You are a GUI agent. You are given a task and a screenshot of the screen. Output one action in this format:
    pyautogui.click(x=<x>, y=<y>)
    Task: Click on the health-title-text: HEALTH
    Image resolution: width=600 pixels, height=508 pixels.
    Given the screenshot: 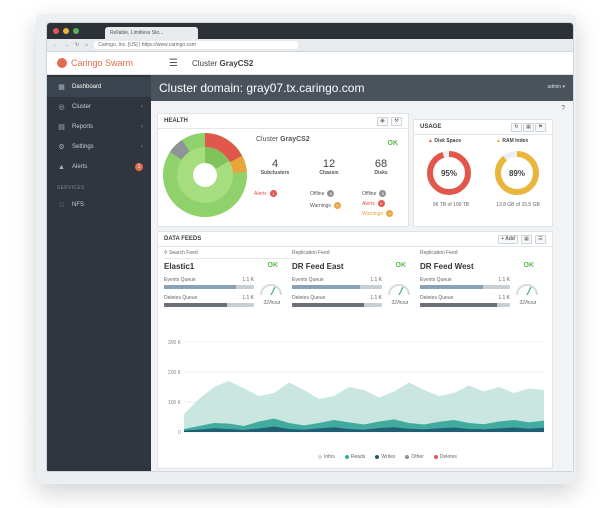 What is the action you would take?
    pyautogui.click(x=176, y=121)
    